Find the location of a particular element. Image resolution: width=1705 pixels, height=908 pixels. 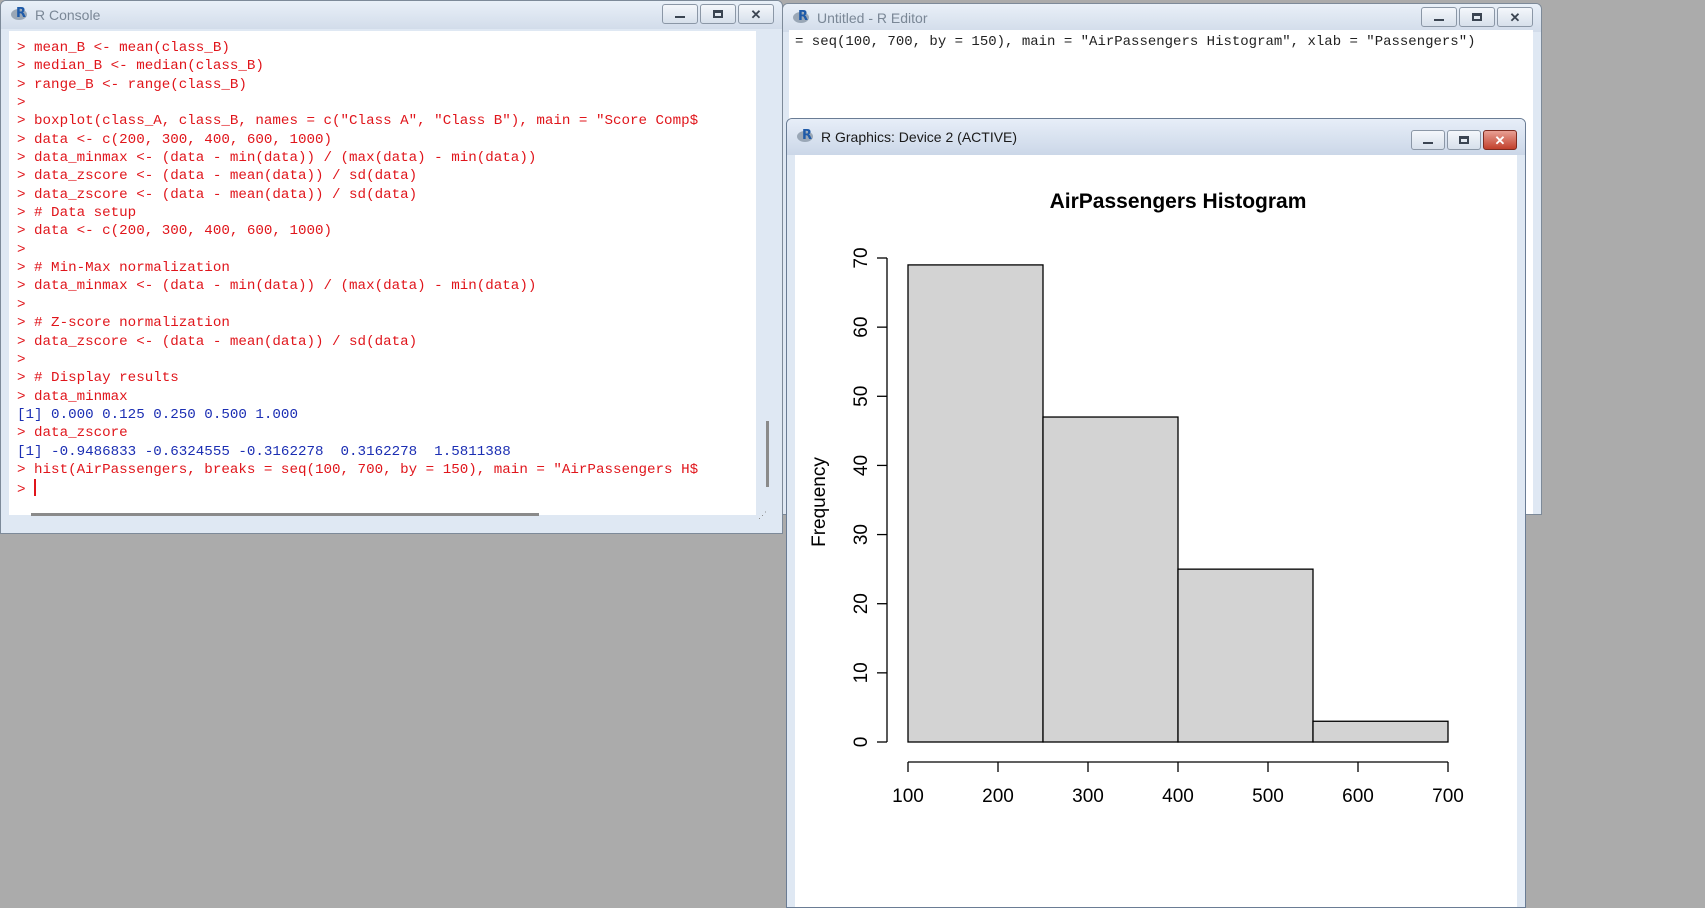

x-tick-label: 700 is located at coordinates (1448, 796).